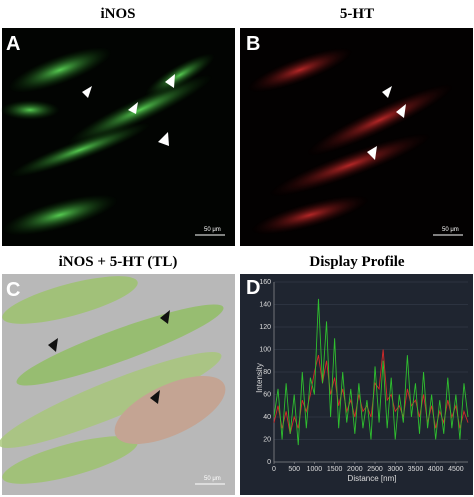 The image size is (474, 497). I want to click on panel-label: B, so click(253, 44).